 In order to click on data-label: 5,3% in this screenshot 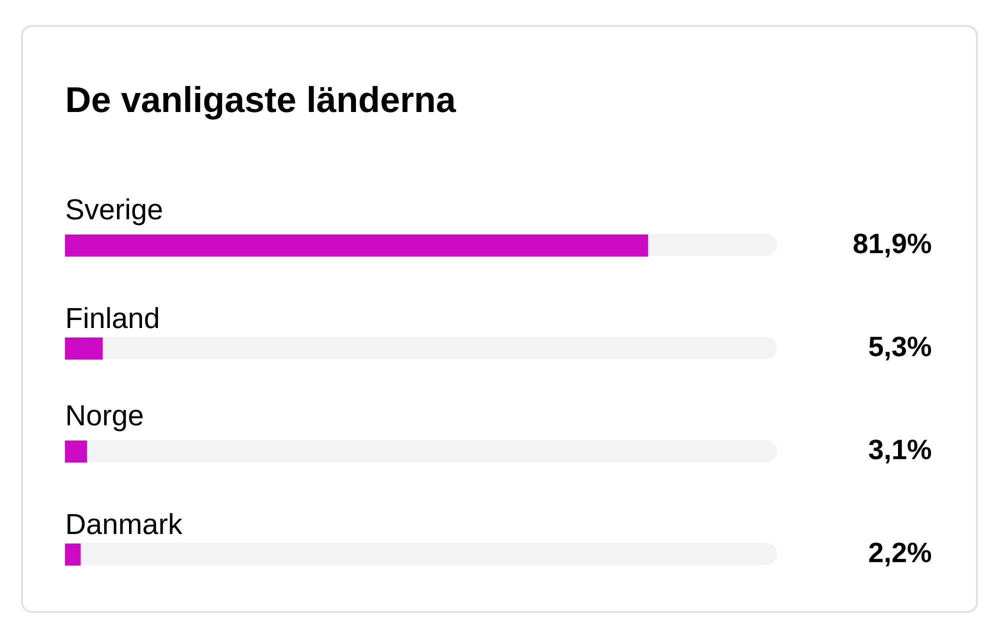, I will do `click(900, 348)`.